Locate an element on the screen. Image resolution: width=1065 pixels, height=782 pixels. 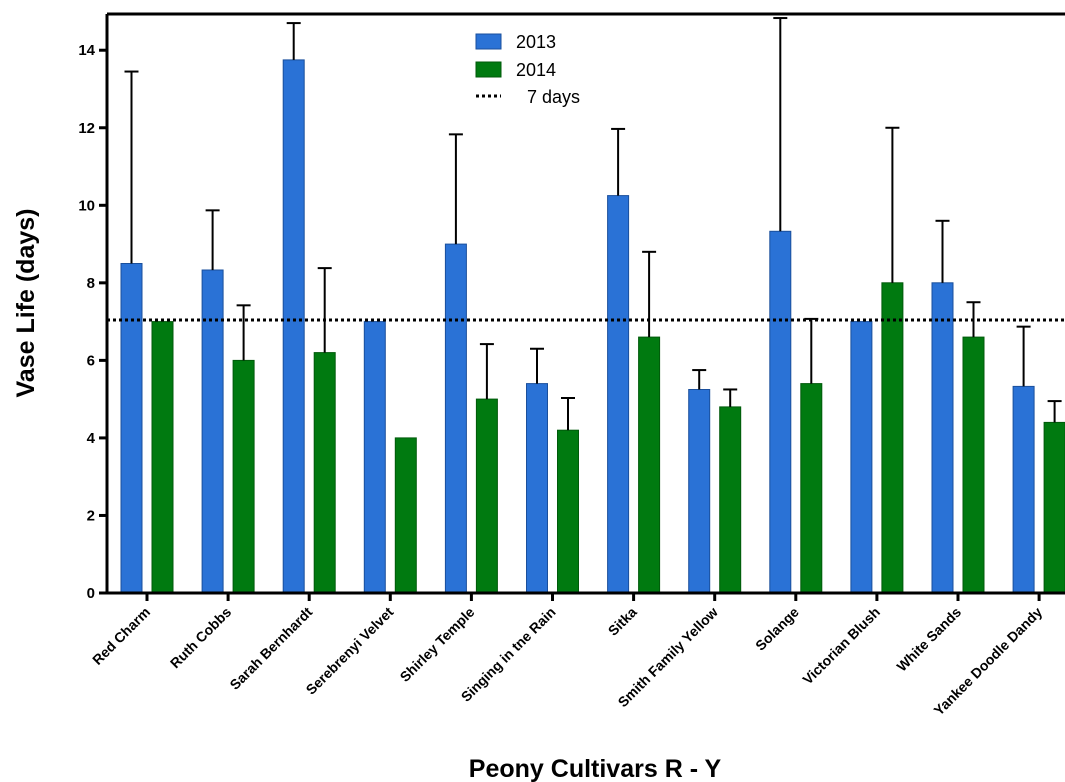
legend-label-2013: 2013 is located at coordinates (536, 42).